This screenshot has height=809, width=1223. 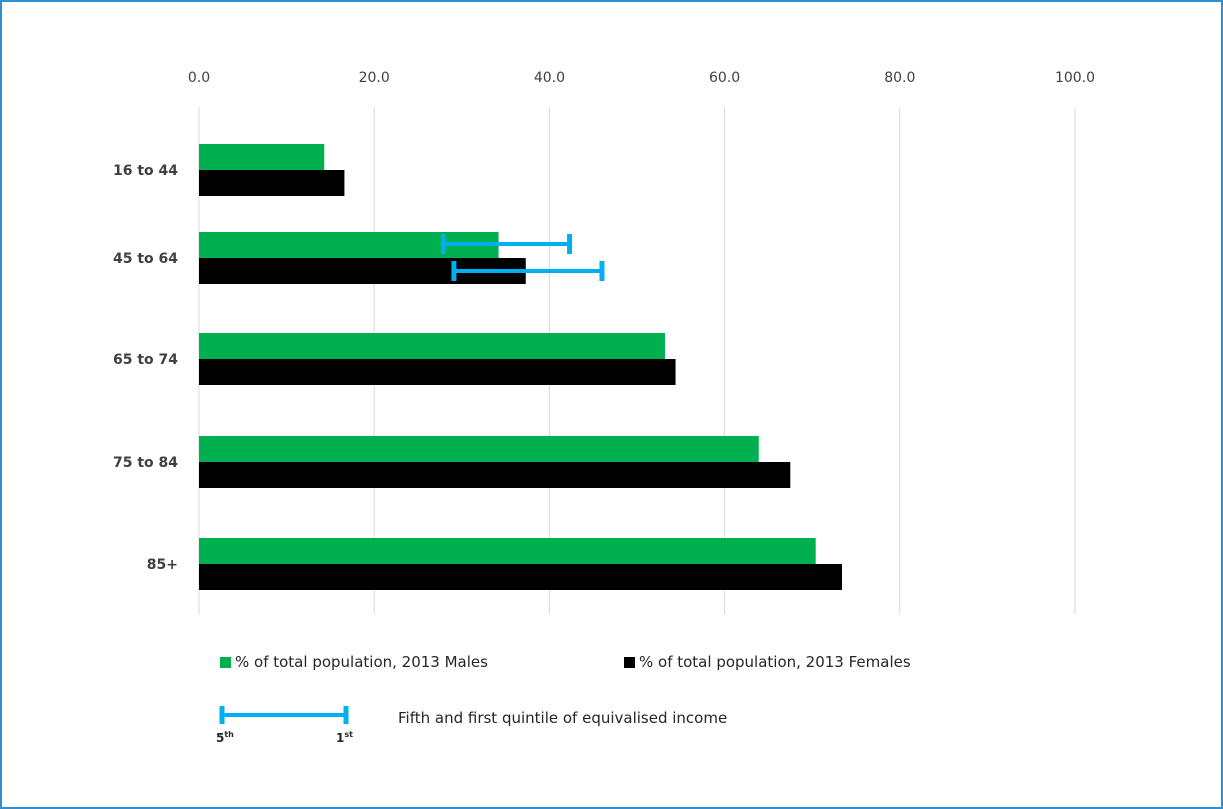 I want to click on legend-item-females: % of total population, 2013 Females, so click(x=767, y=662).